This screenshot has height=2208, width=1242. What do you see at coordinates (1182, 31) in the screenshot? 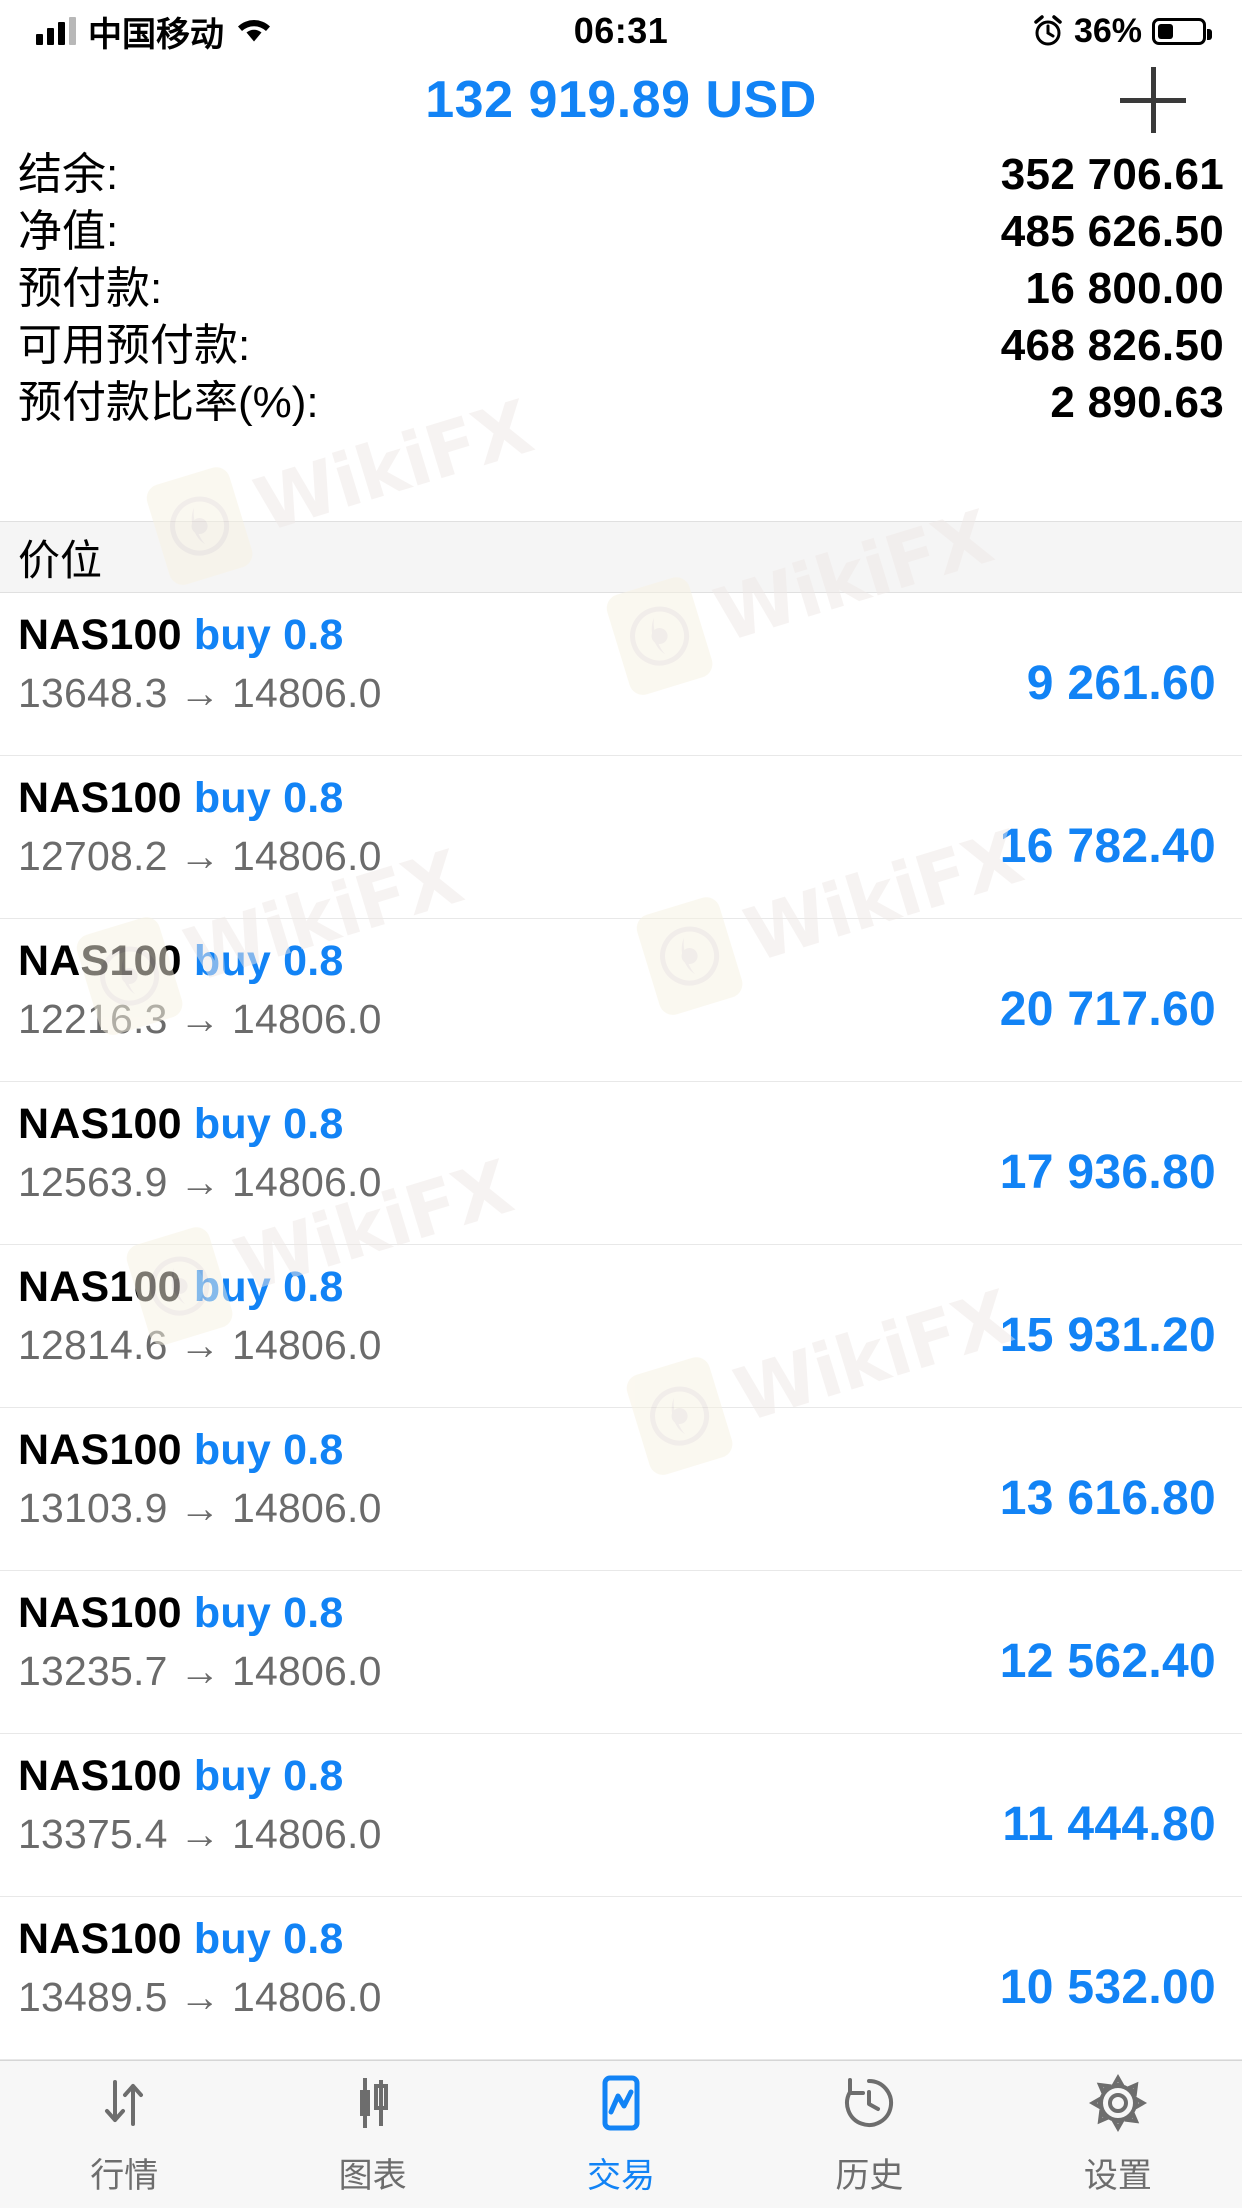
I see `battery-icon` at bounding box center [1182, 31].